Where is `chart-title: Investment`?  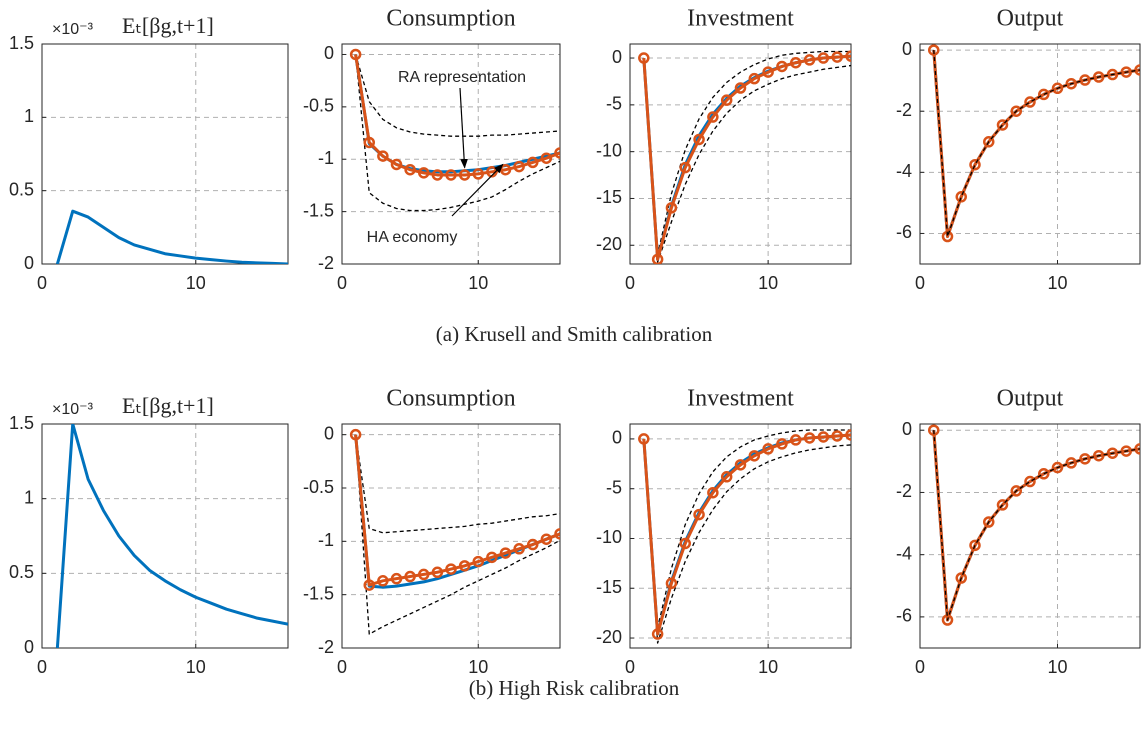
chart-title: Investment is located at coordinates (740, 399).